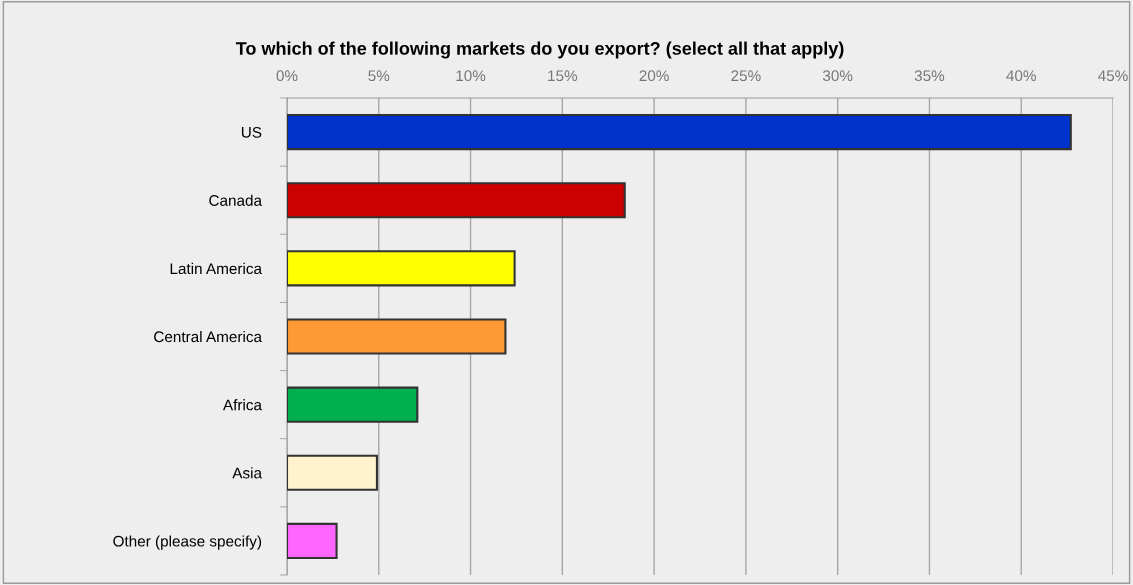  Describe the element at coordinates (471, 76) in the screenshot. I see `x-tick-label: 10%` at that location.